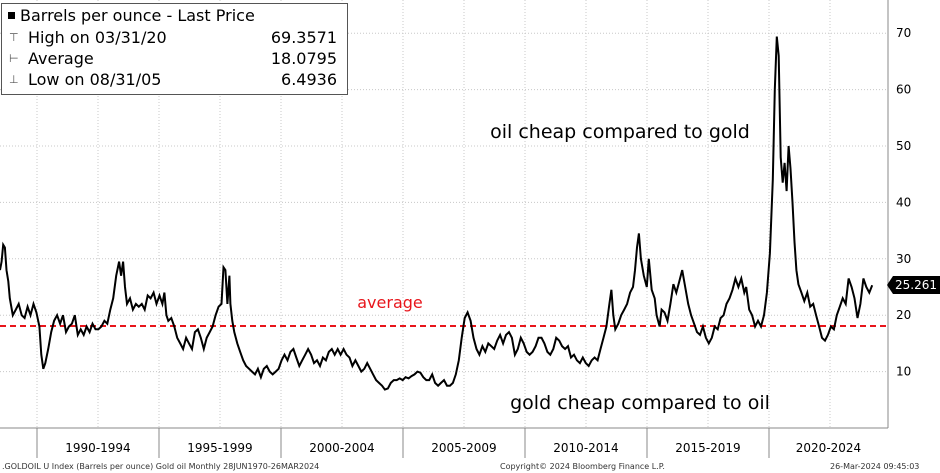  What do you see at coordinates (61, 58) in the screenshot?
I see `legend-average-label: Average` at bounding box center [61, 58].